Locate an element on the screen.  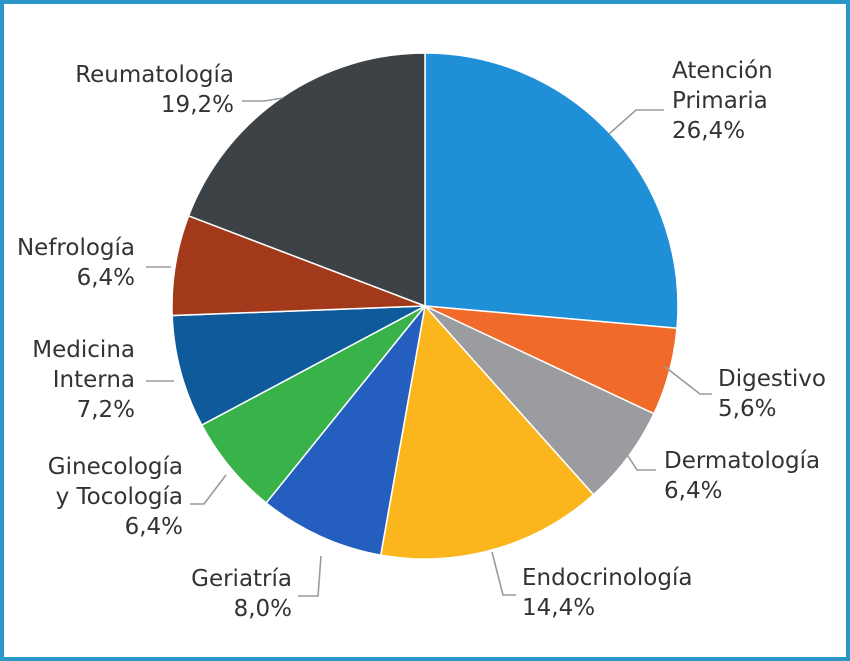
slice-percent-4: 8,0% is located at coordinates (263, 609).